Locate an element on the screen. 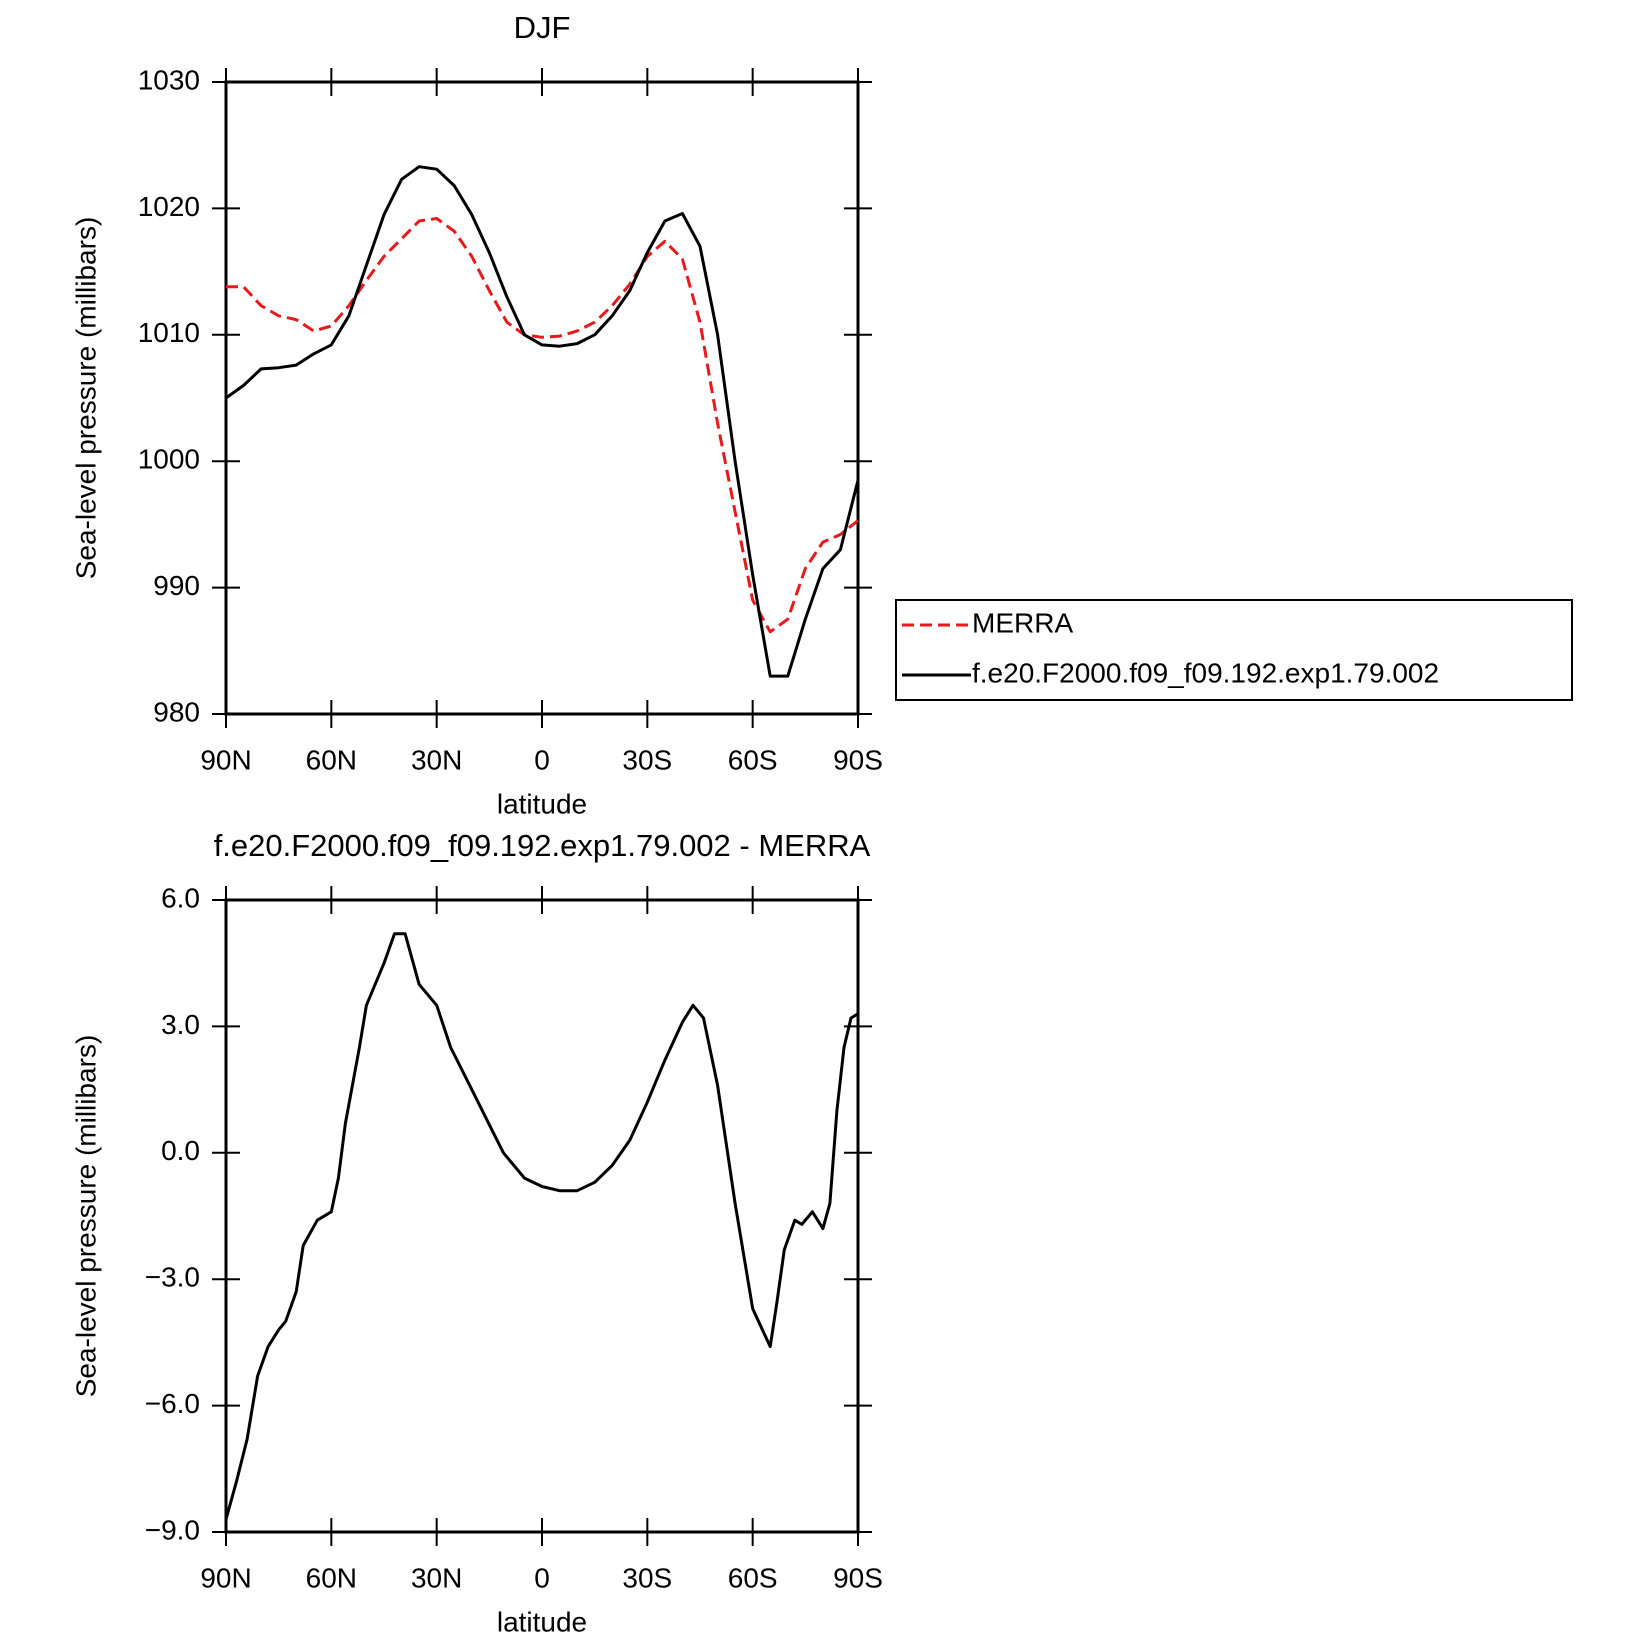 The width and height of the screenshot is (1638, 1641). y-tick-label: −3.0 is located at coordinates (172, 1277).